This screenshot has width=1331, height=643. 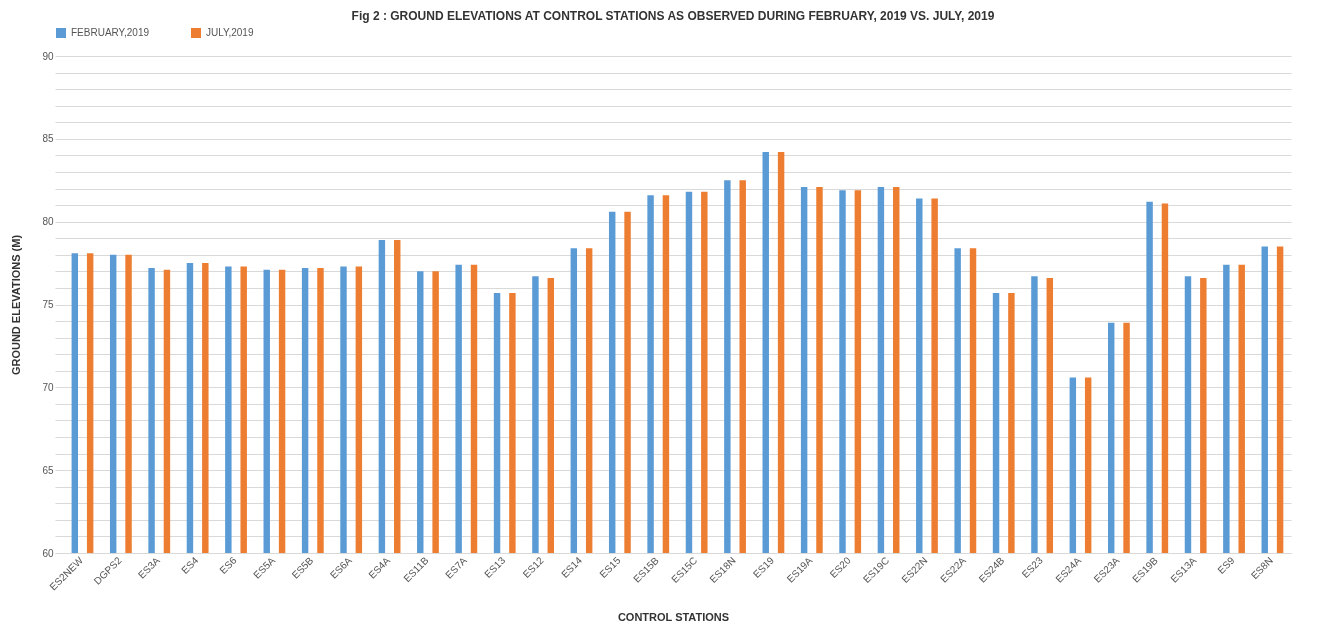 What do you see at coordinates (48, 387) in the screenshot?
I see `y-tick-label: 70` at bounding box center [48, 387].